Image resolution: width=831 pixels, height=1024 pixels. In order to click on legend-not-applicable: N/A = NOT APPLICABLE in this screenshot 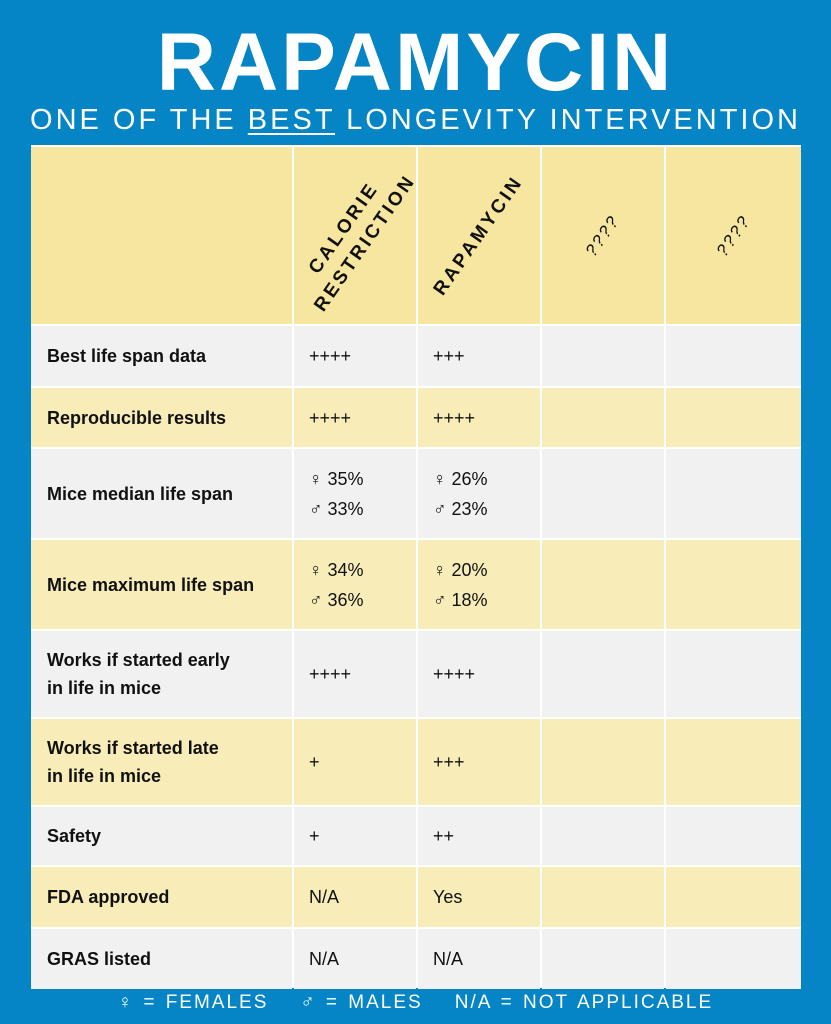, I will do `click(584, 1002)`.